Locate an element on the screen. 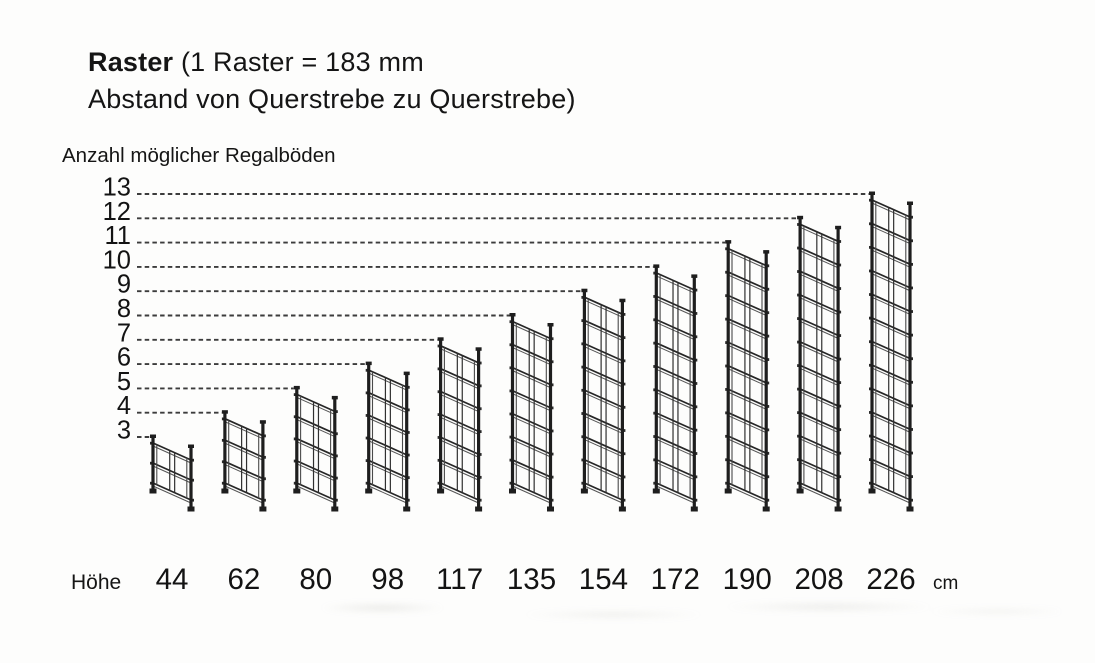 Image resolution: width=1095 pixels, height=663 pixels. height-label-172: 172 is located at coordinates (675, 579).